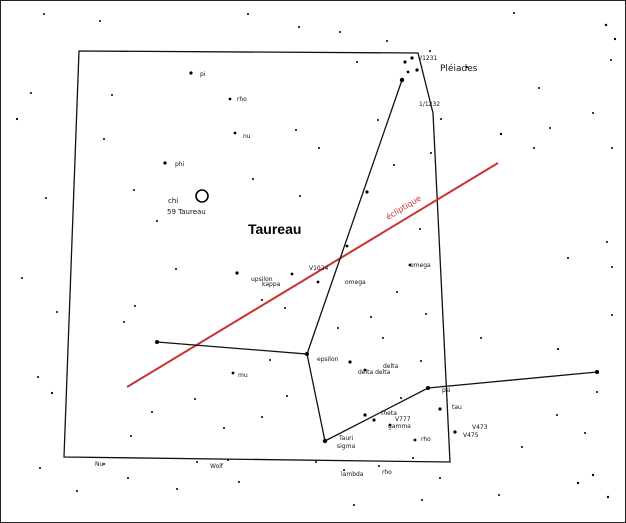 This screenshot has height=523, width=626. I want to click on label-v1231: V1231, so click(428, 58).